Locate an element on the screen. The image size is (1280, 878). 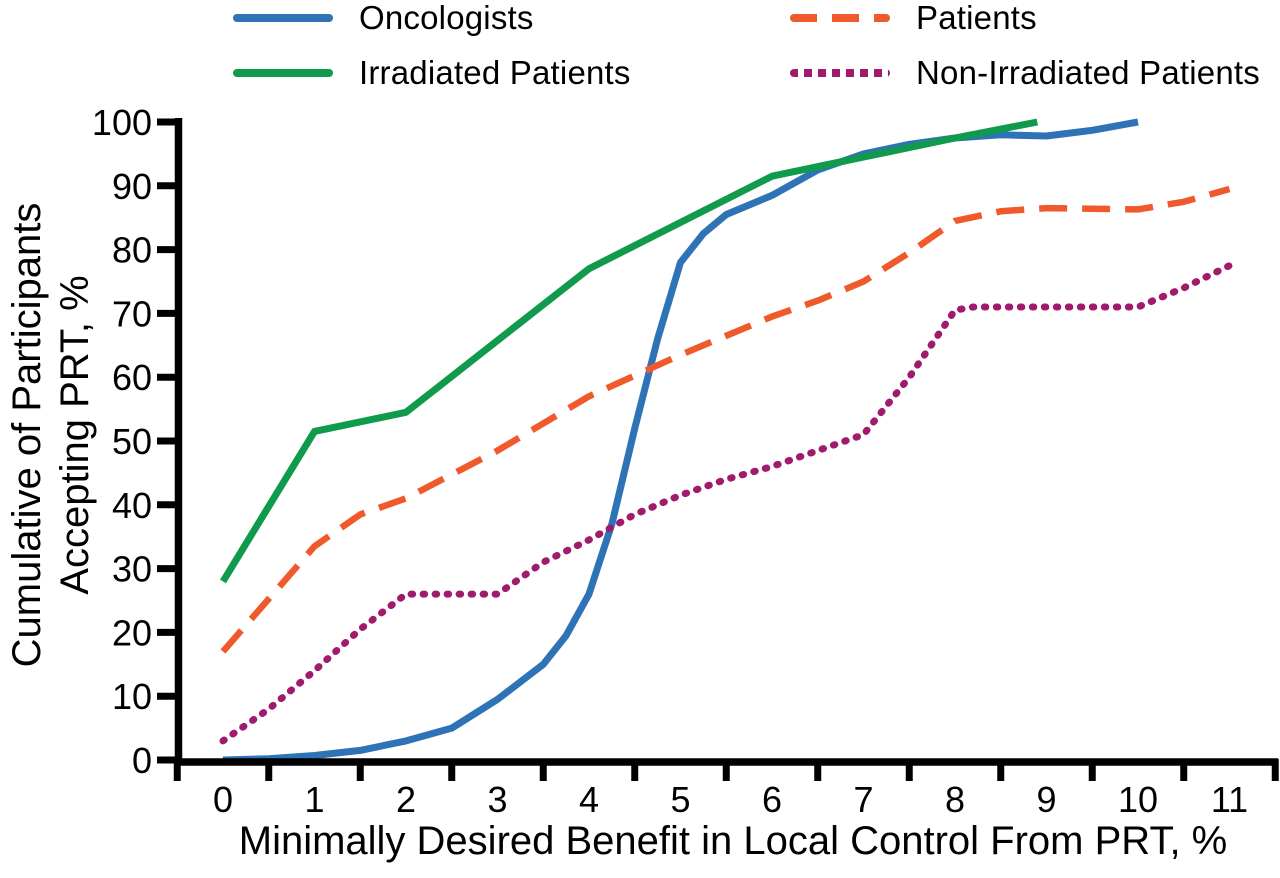
x-tick-label: 11 is located at coordinates (1229, 799).